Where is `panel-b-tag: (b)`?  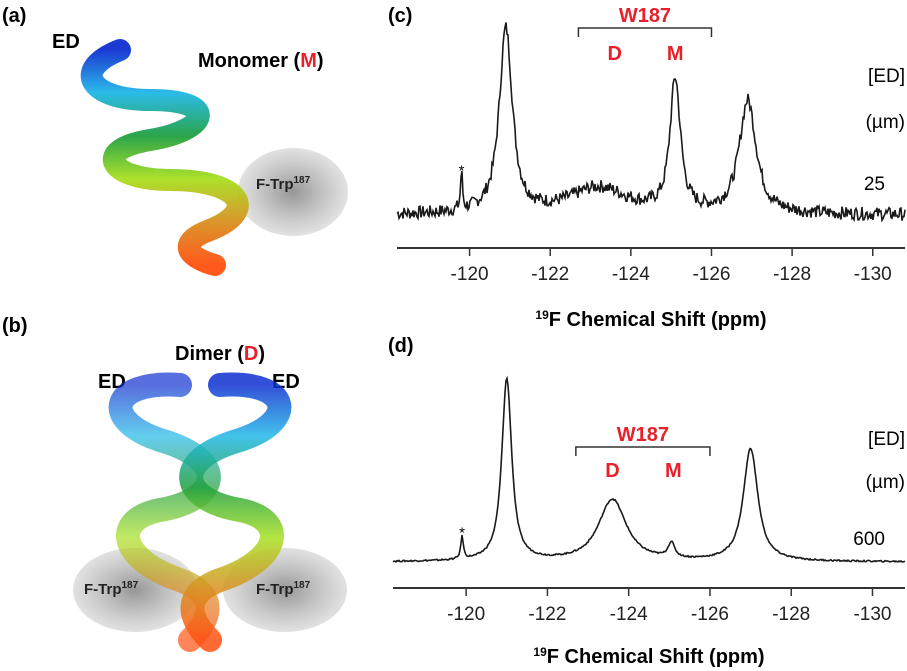 panel-b-tag: (b) is located at coordinates (15, 326).